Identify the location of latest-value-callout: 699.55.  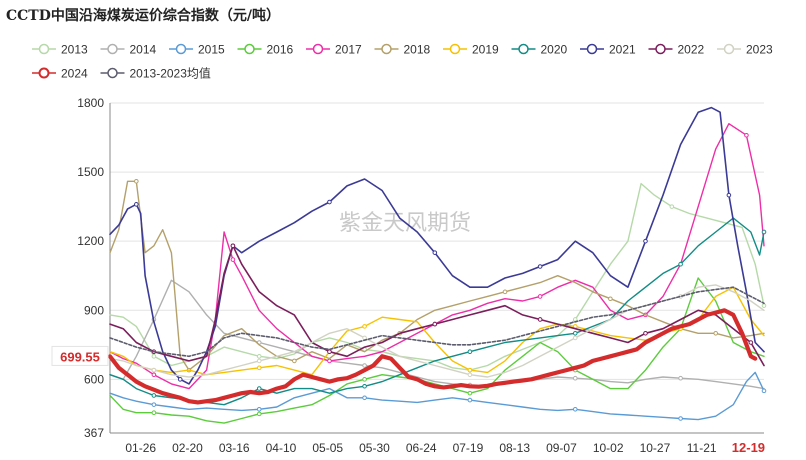
(80, 355).